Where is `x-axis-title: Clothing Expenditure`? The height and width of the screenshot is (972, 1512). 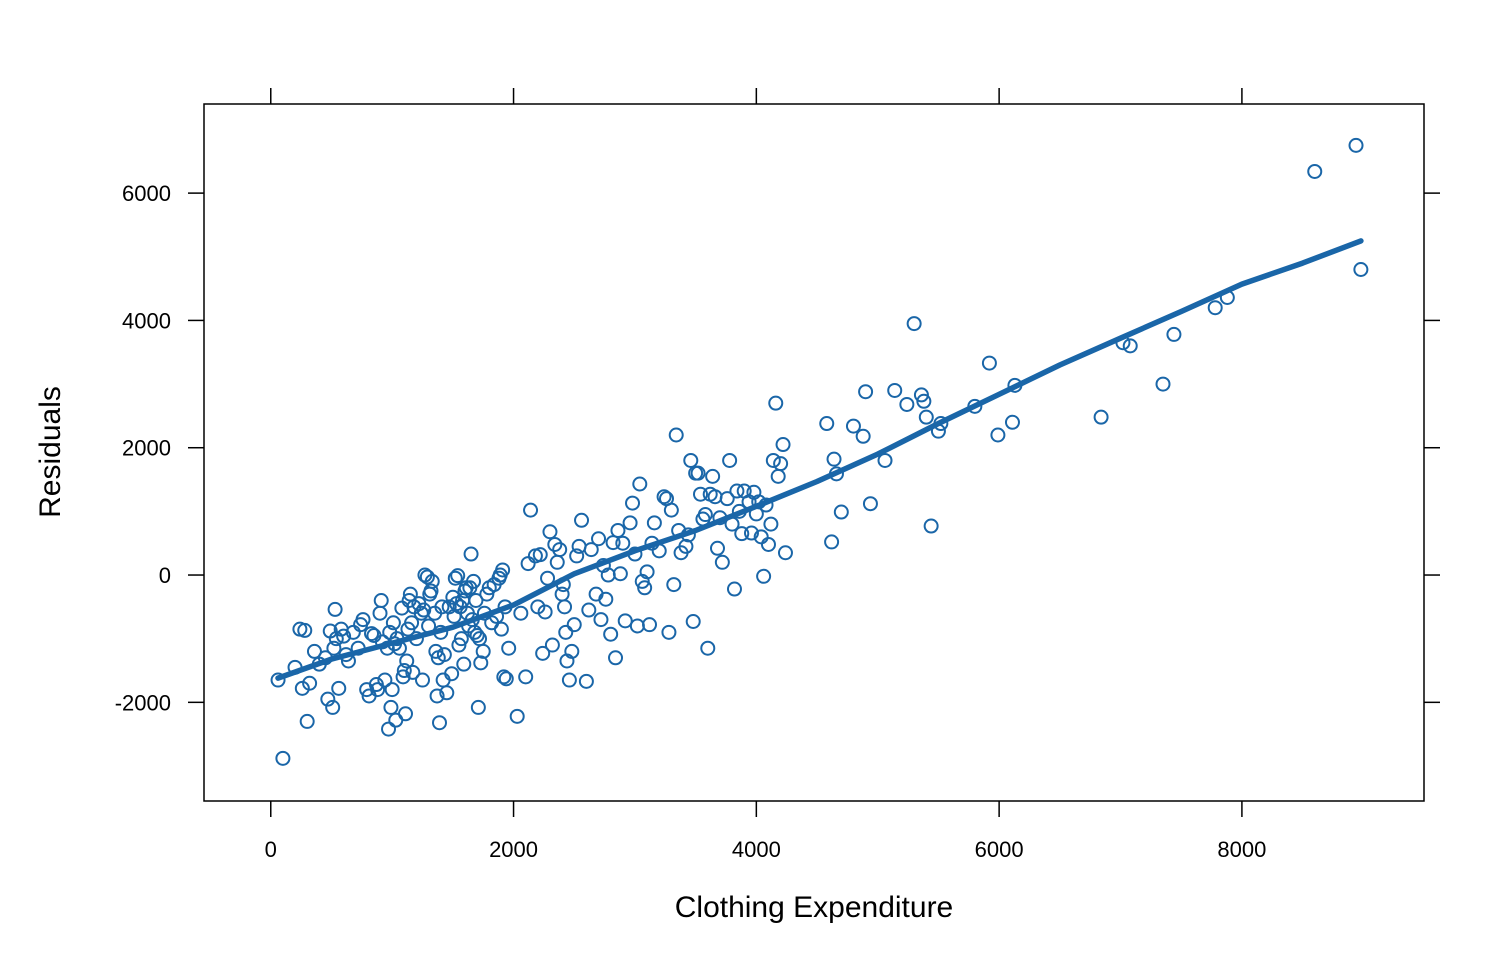 x-axis-title: Clothing Expenditure is located at coordinates (814, 907).